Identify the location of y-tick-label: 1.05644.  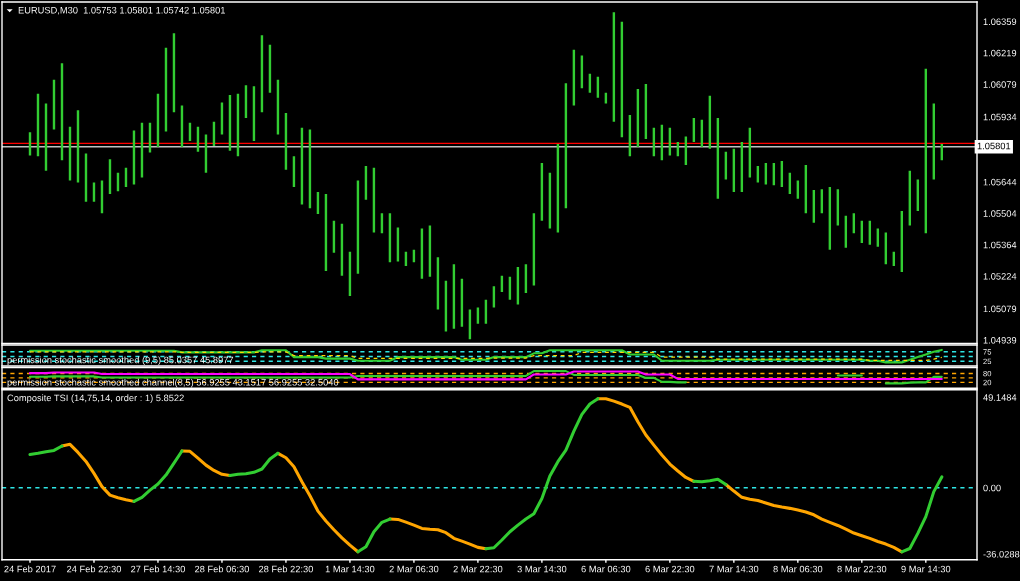
(1000, 182).